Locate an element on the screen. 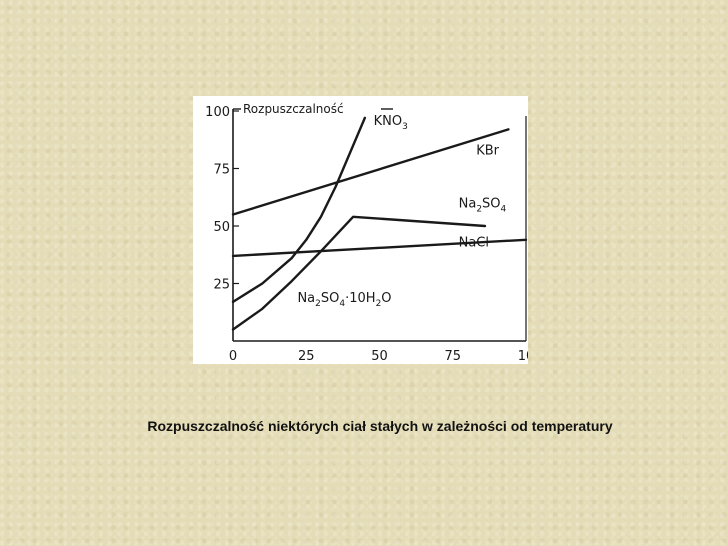 Image resolution: width=728 pixels, height=546 pixels. series-label: Na2SO4 is located at coordinates (483, 206).